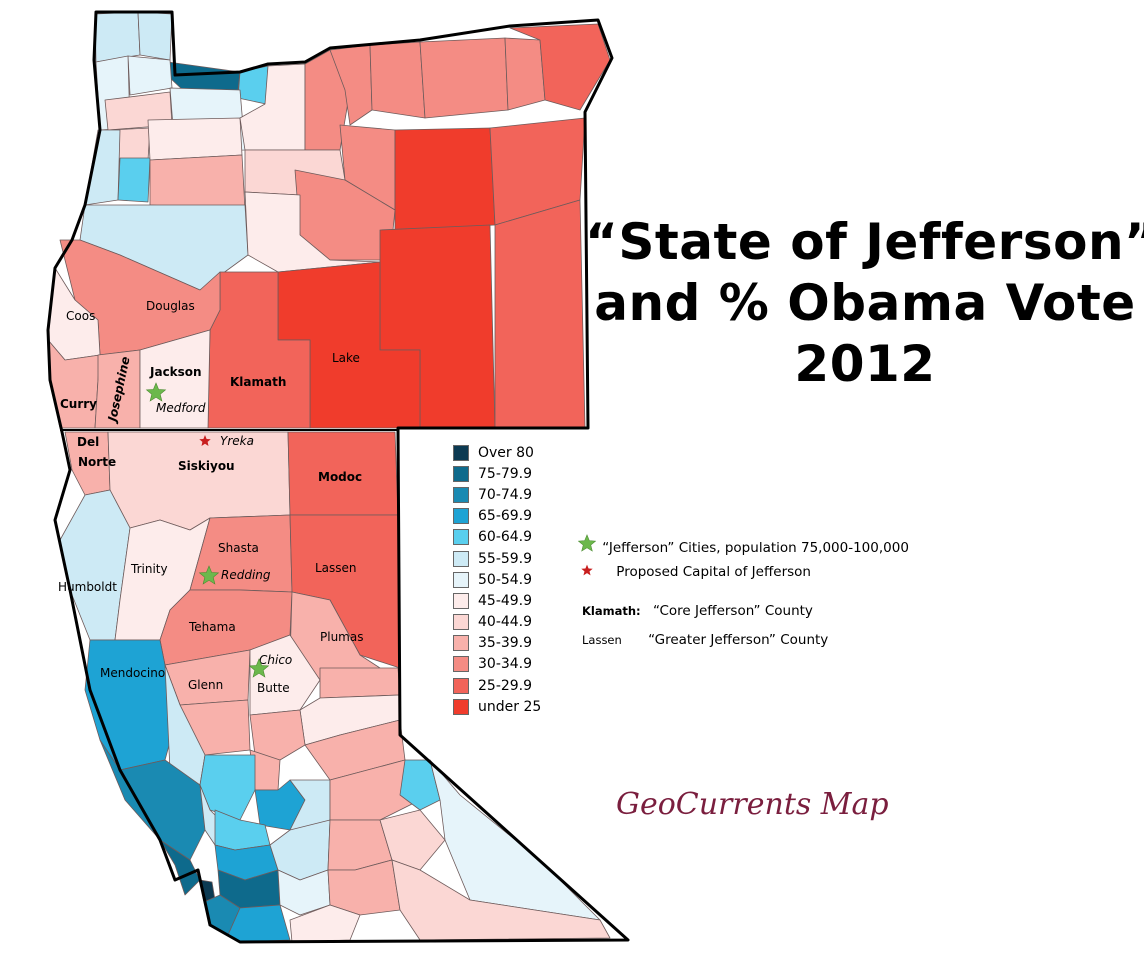 This screenshot has width=1144, height=955. I want to click on legend-label: 65-69.9, so click(505, 516).